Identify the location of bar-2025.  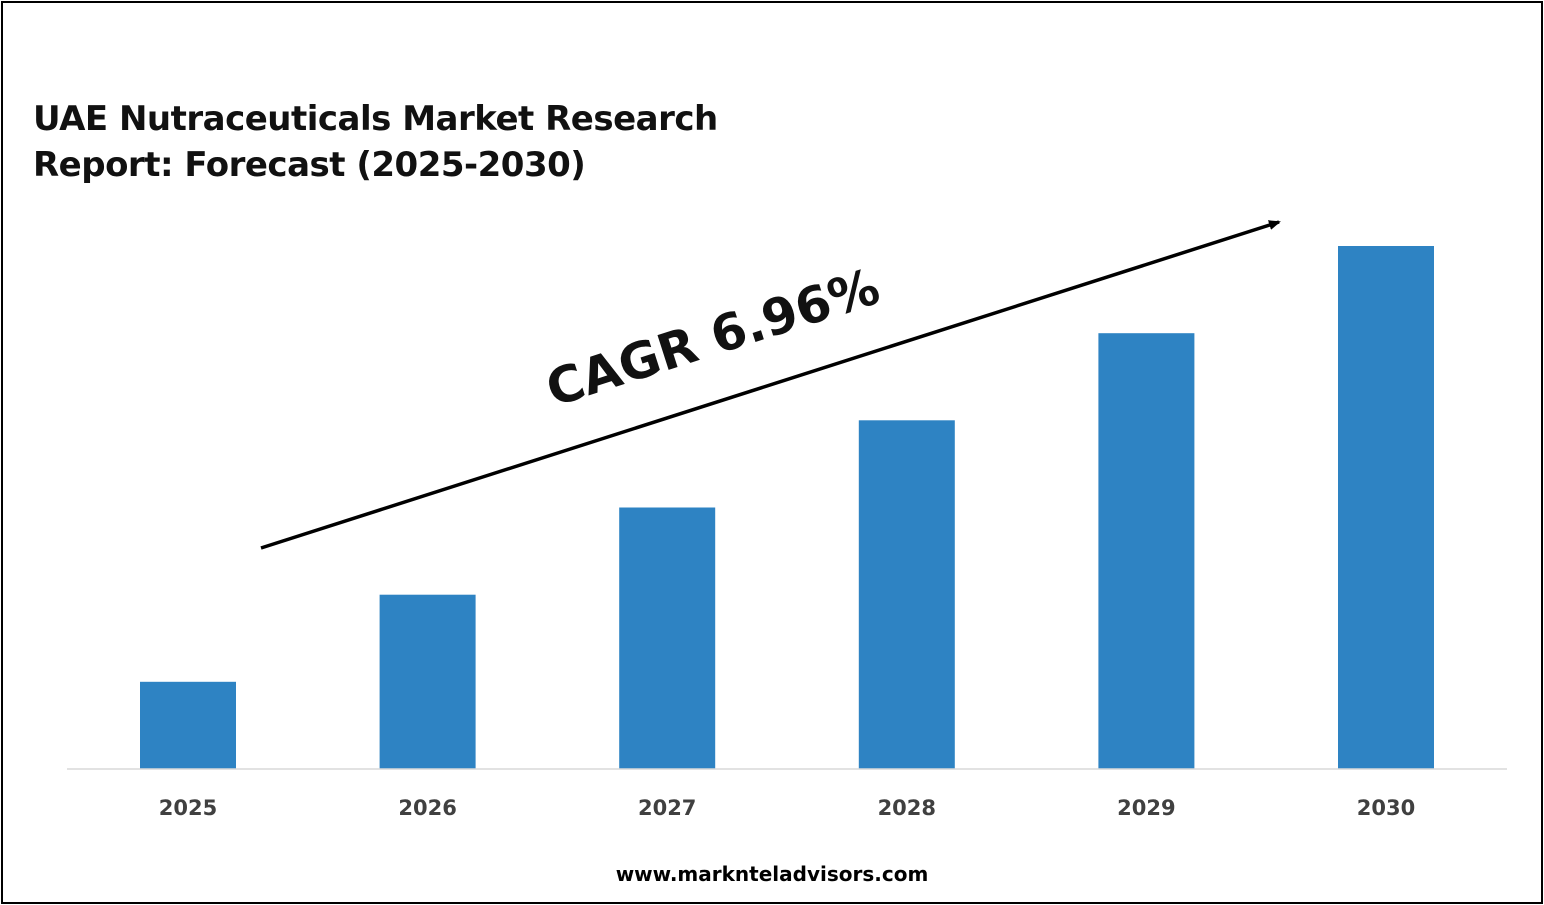
(188, 725).